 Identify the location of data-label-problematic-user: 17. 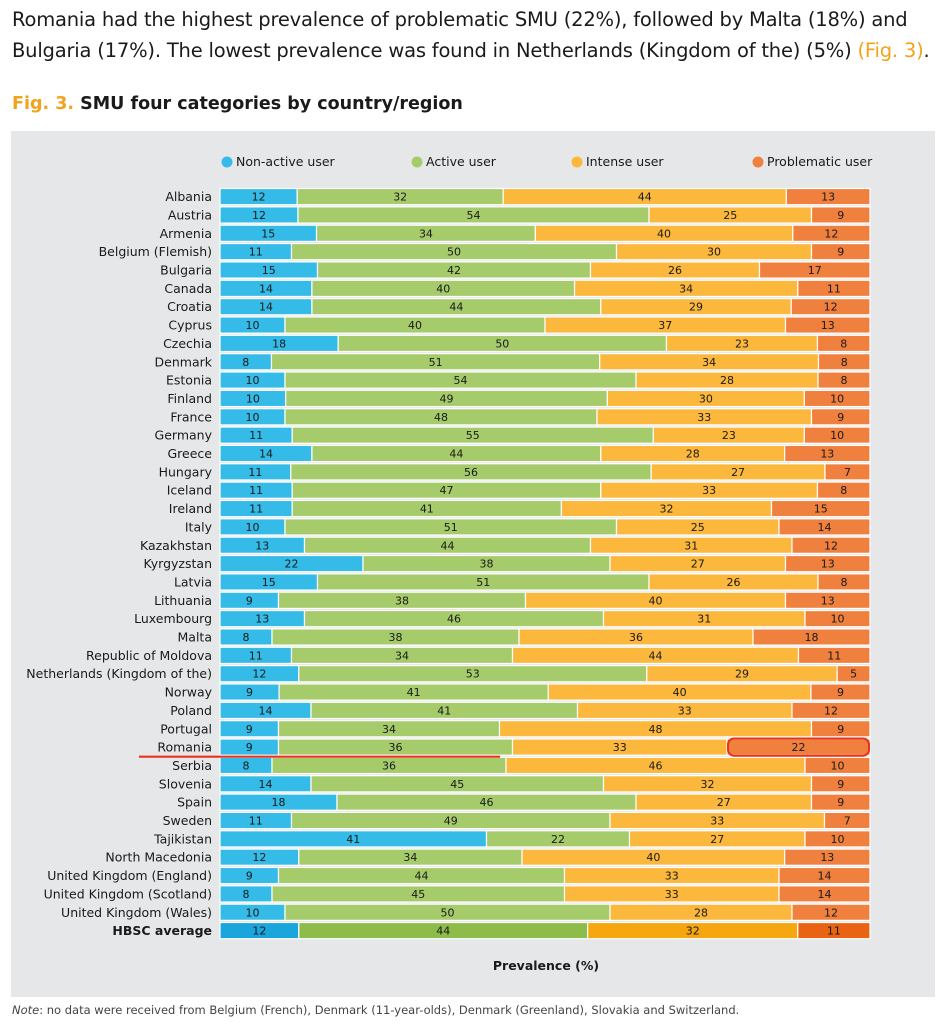
(815, 270).